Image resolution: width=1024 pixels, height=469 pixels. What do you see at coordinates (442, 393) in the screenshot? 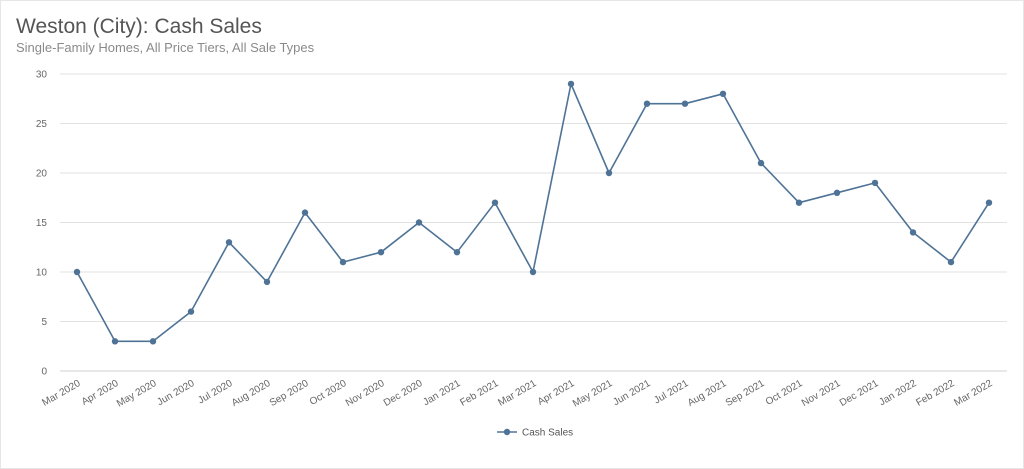
I see `x-tick-label-10: Jan 2021` at bounding box center [442, 393].